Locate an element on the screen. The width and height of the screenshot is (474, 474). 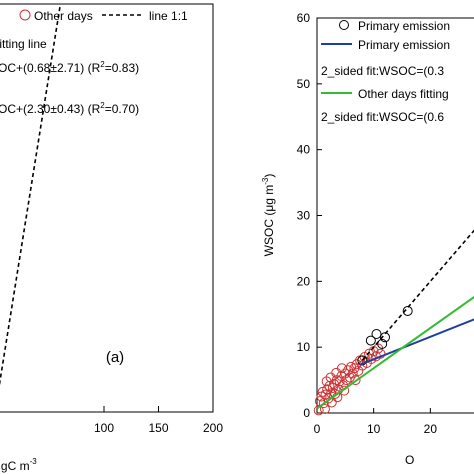
other-days-fit-line is located at coordinates (395, 352).